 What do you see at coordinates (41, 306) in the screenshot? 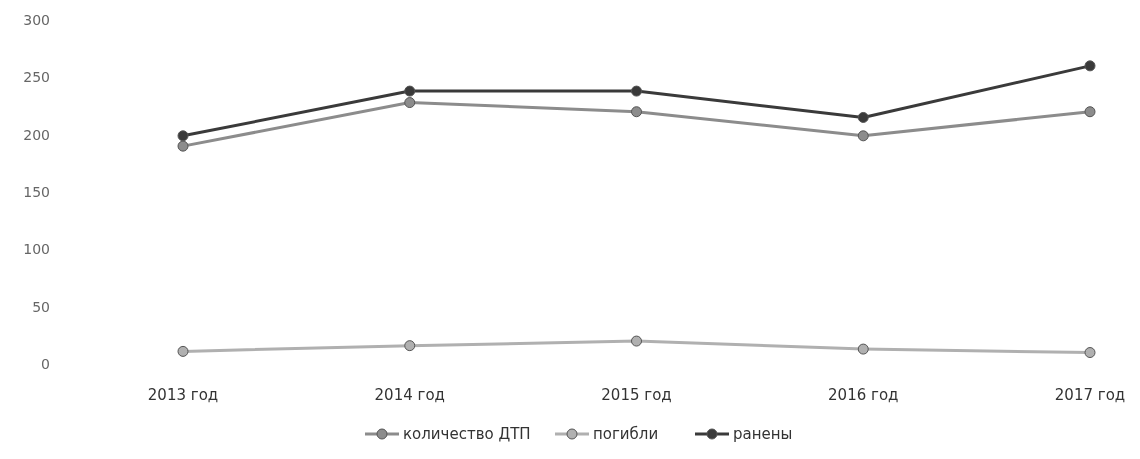
I see `y-tick-label: 50` at bounding box center [41, 306].